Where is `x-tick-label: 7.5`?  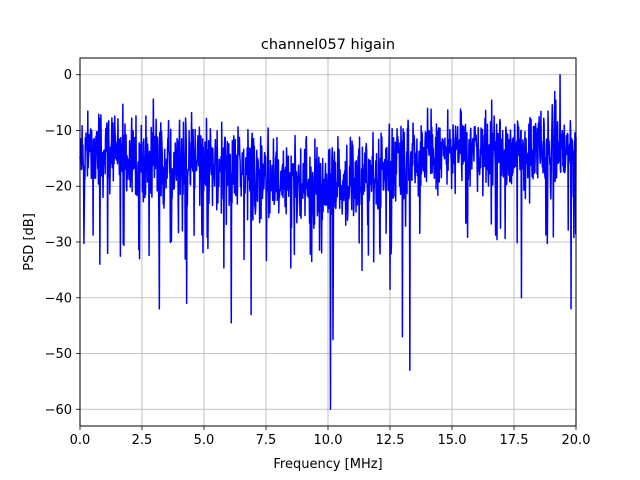
x-tick-label: 7.5 is located at coordinates (266, 440).